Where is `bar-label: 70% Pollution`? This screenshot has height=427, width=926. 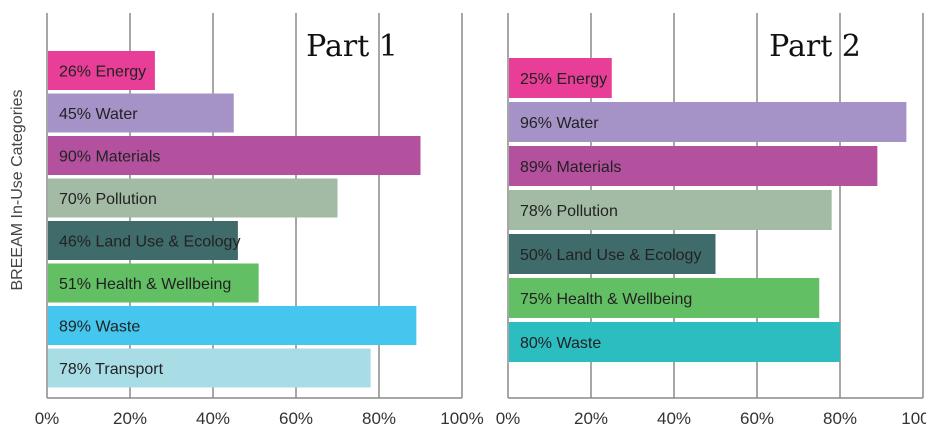
bar-label: 70% Pollution is located at coordinates (108, 199).